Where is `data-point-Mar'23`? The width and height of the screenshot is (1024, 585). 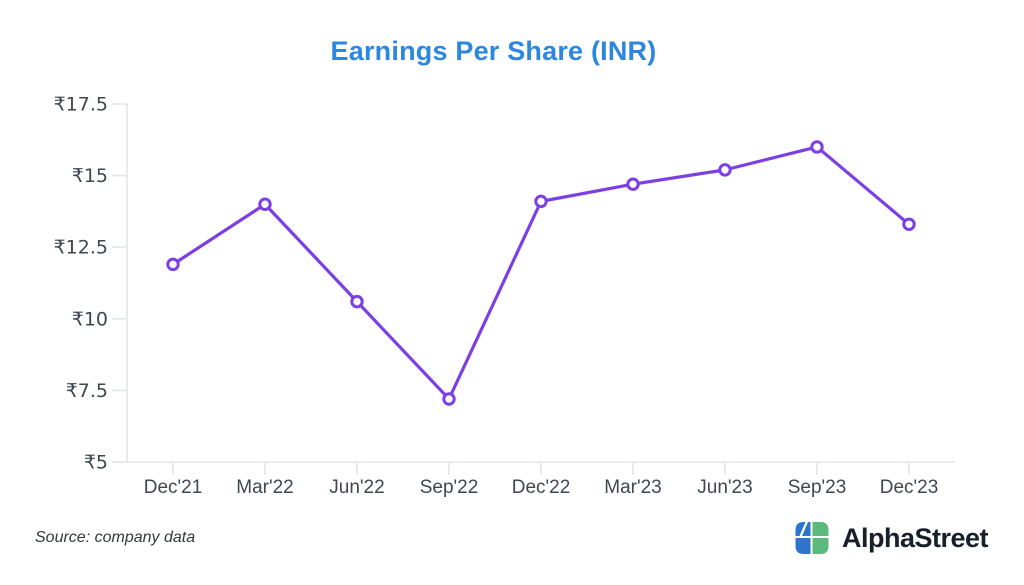 data-point-Mar'23 is located at coordinates (633, 184).